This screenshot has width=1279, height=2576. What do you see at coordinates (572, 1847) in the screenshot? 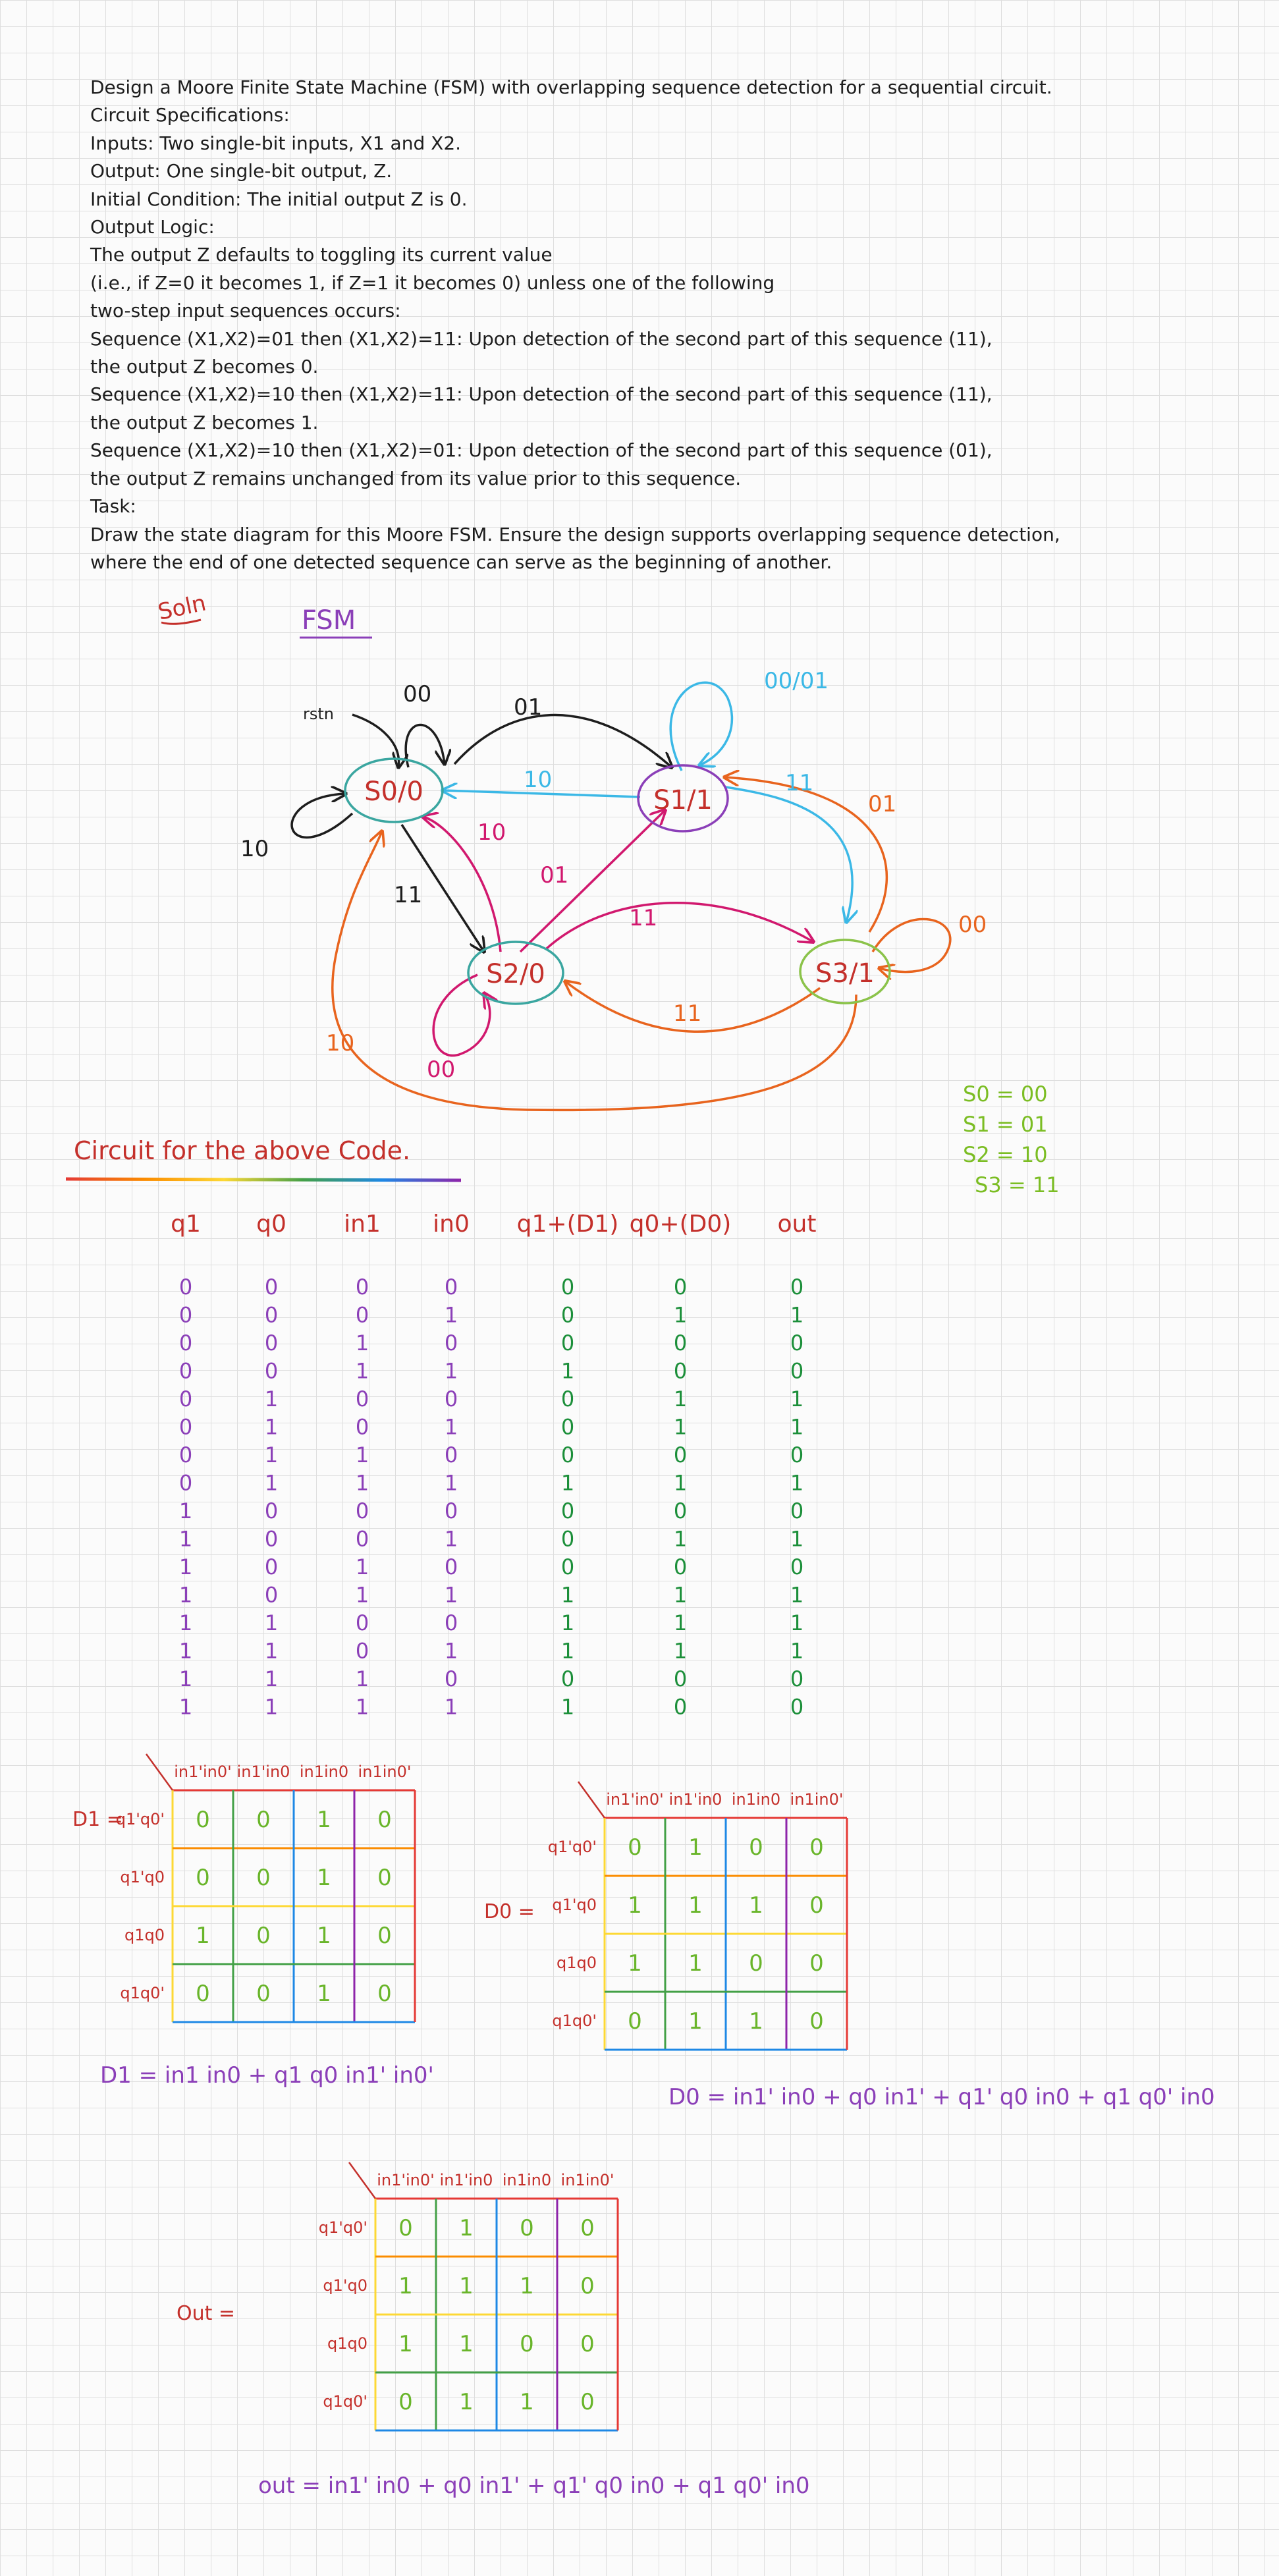
I see `kmap-row-header: q1'q0'` at bounding box center [572, 1847].